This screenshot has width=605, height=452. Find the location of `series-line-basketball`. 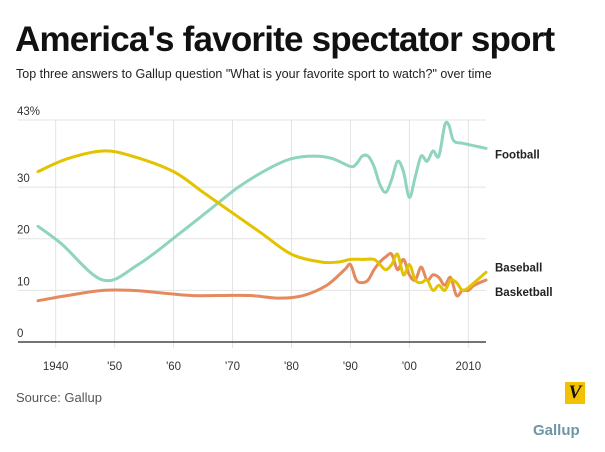

series-line-basketball is located at coordinates (262, 277).